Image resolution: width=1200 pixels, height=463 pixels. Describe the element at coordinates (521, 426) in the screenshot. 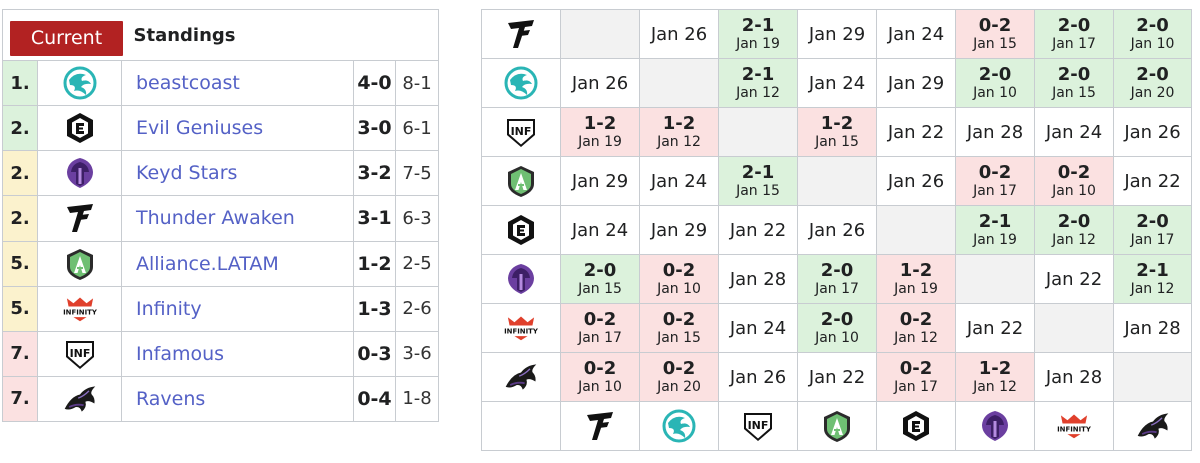

I see `empty-corner-cell` at that location.